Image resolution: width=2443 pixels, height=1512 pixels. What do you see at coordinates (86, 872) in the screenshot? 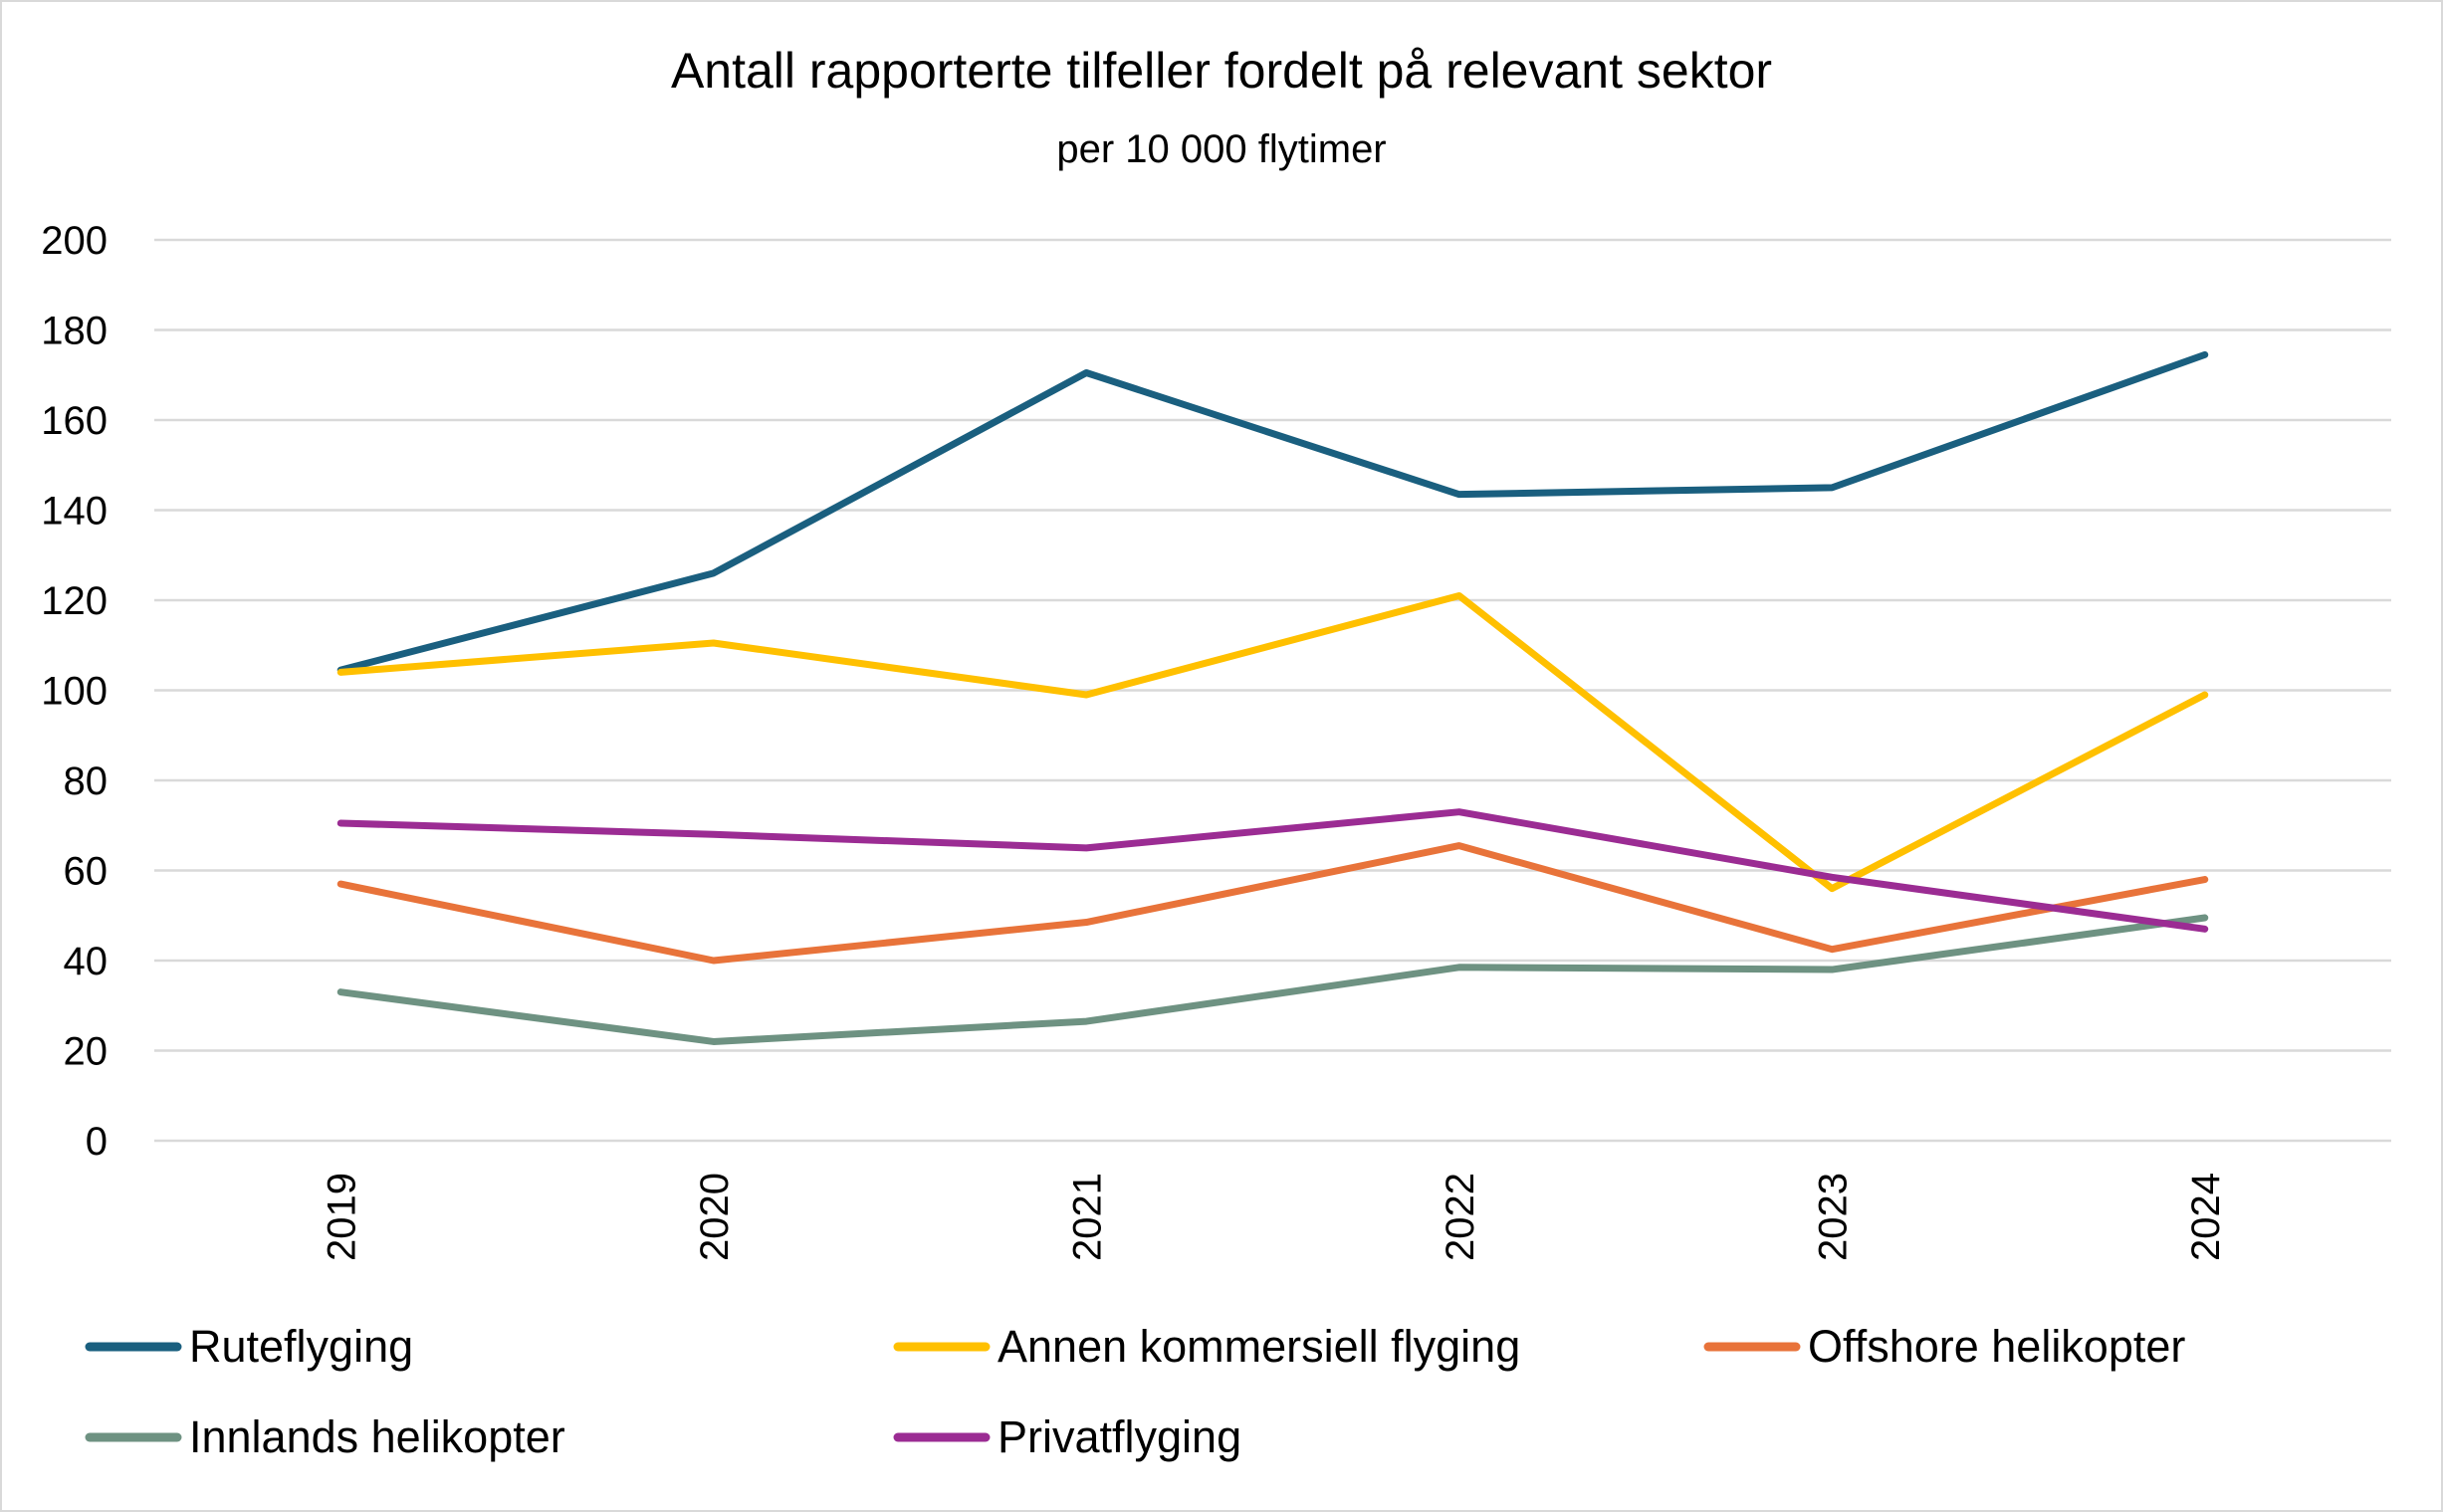
I see `y-tick-label: 60` at bounding box center [86, 872].